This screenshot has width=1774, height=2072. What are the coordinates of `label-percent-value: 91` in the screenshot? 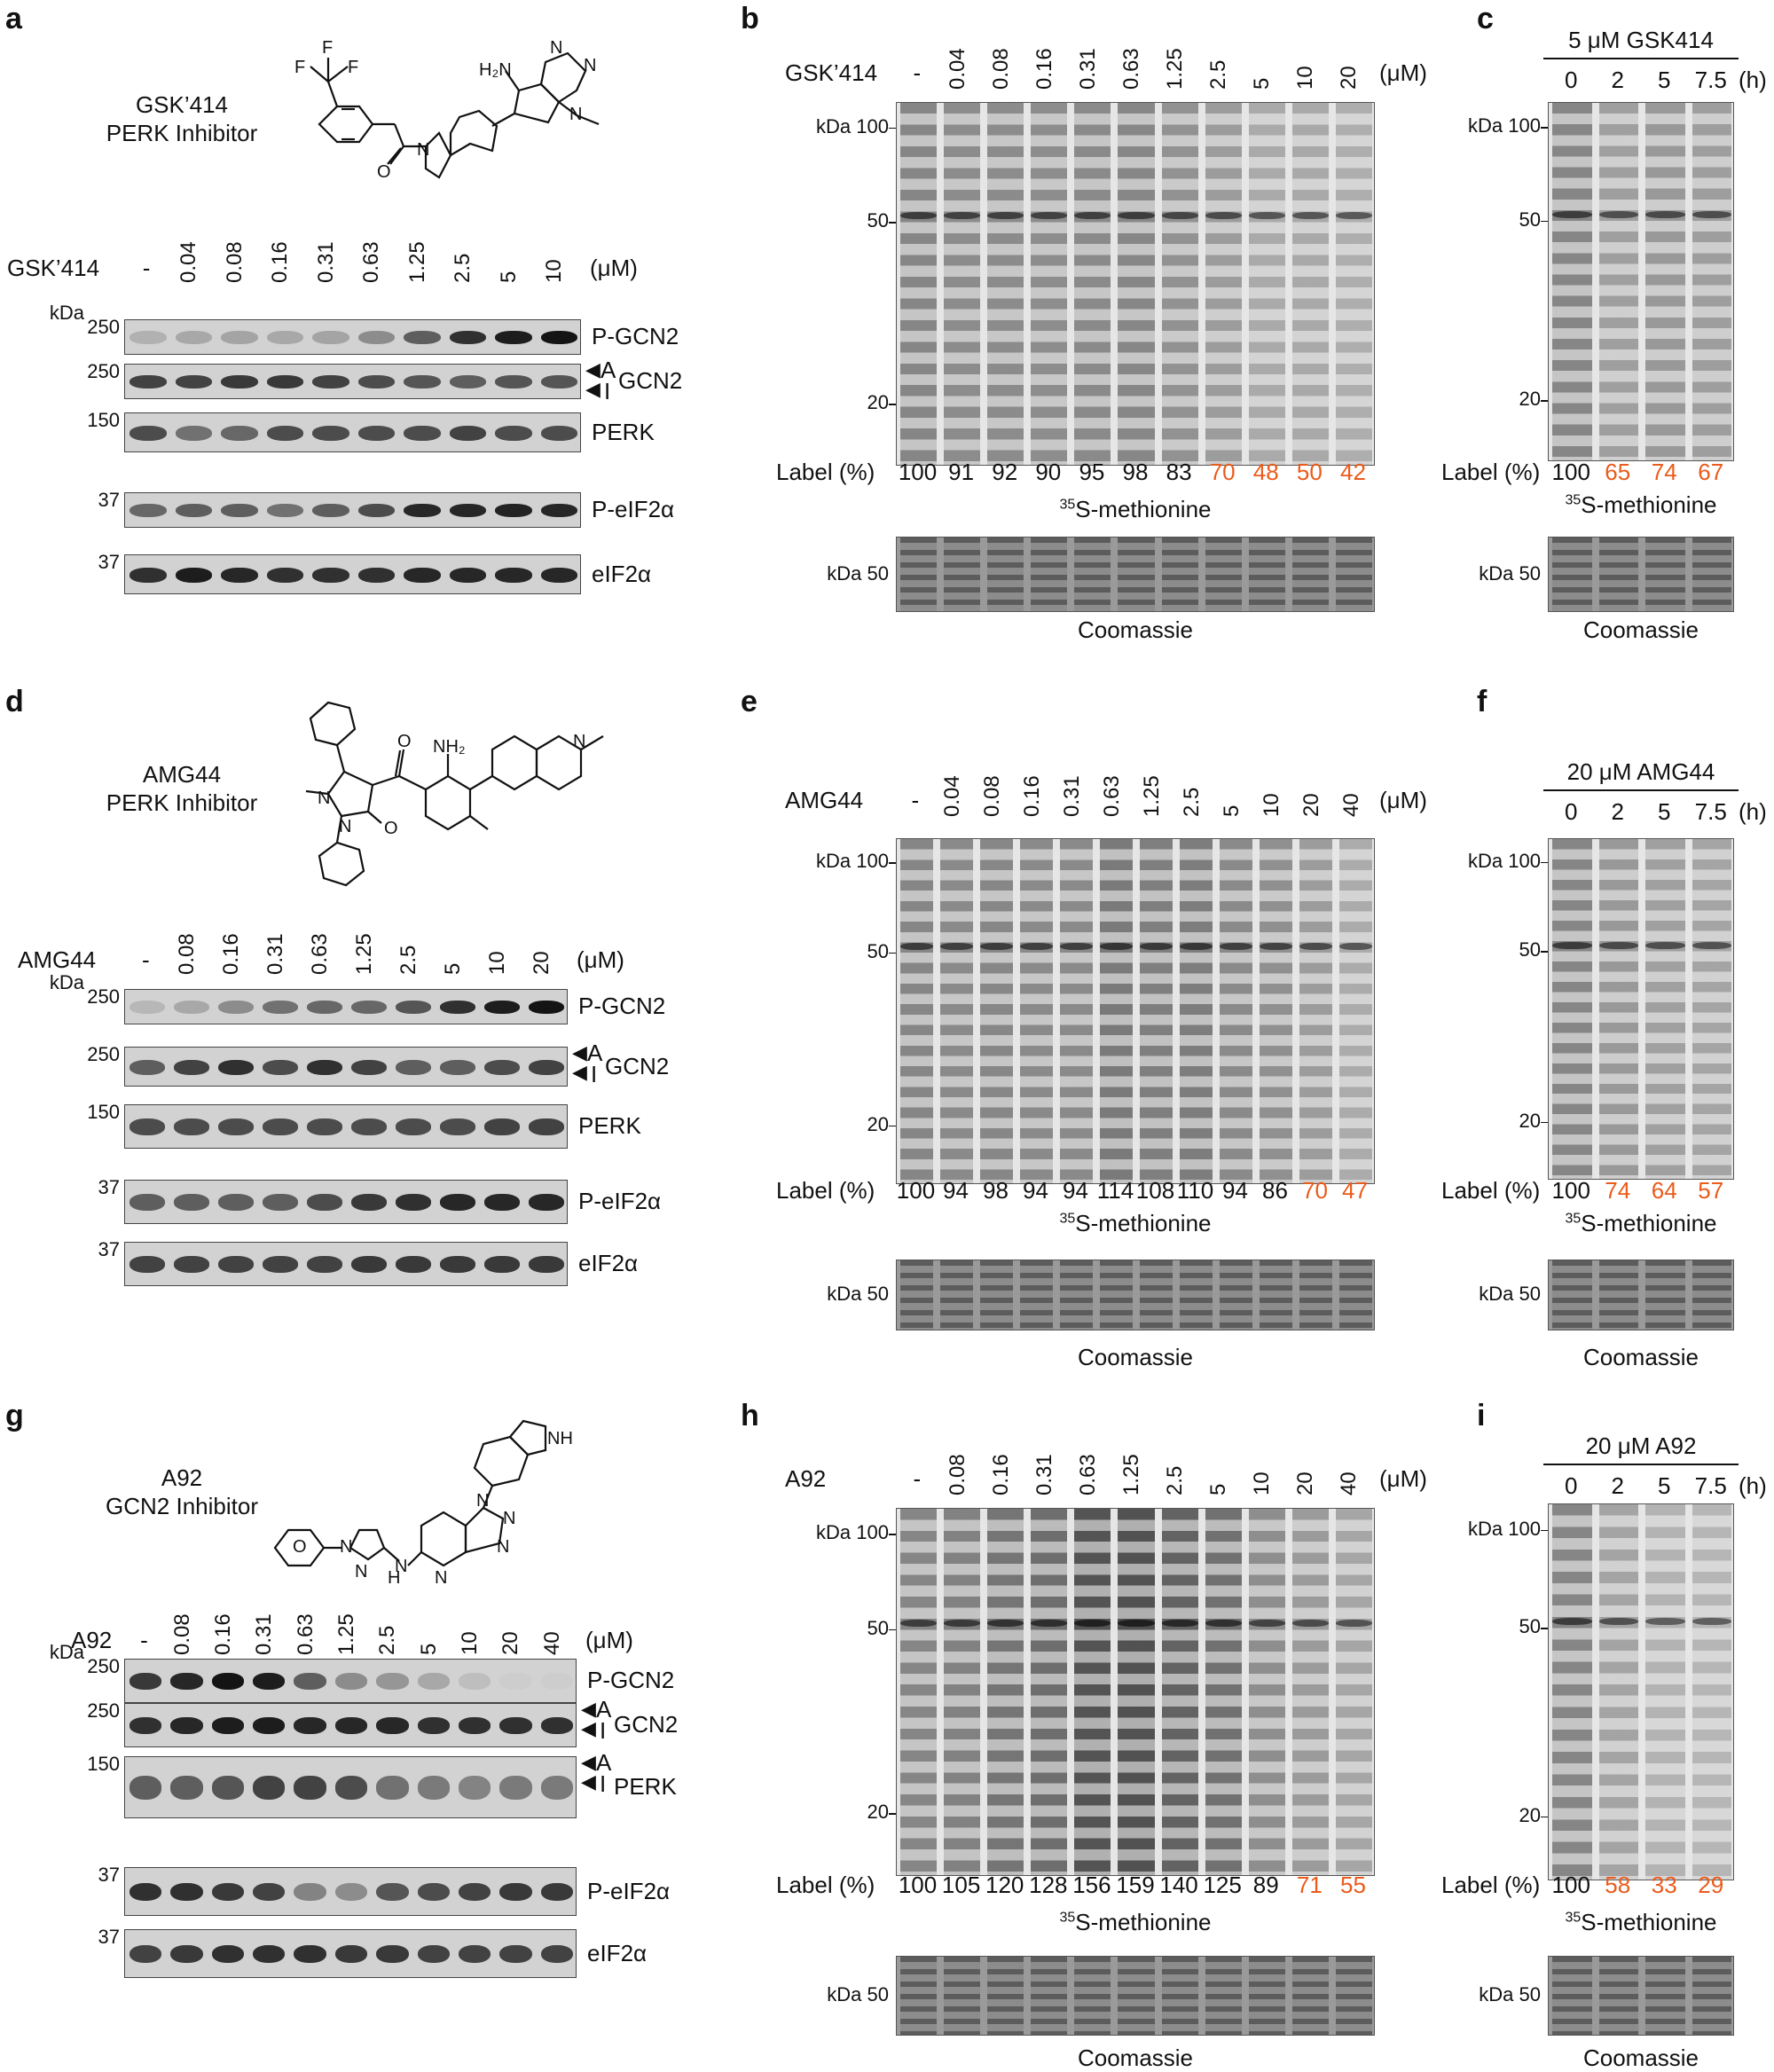 It's located at (961, 472).